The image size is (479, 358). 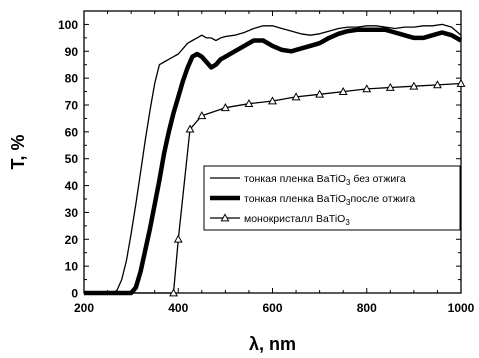 What do you see at coordinates (84, 308) in the screenshot?
I see `x-tick-label: 200` at bounding box center [84, 308].